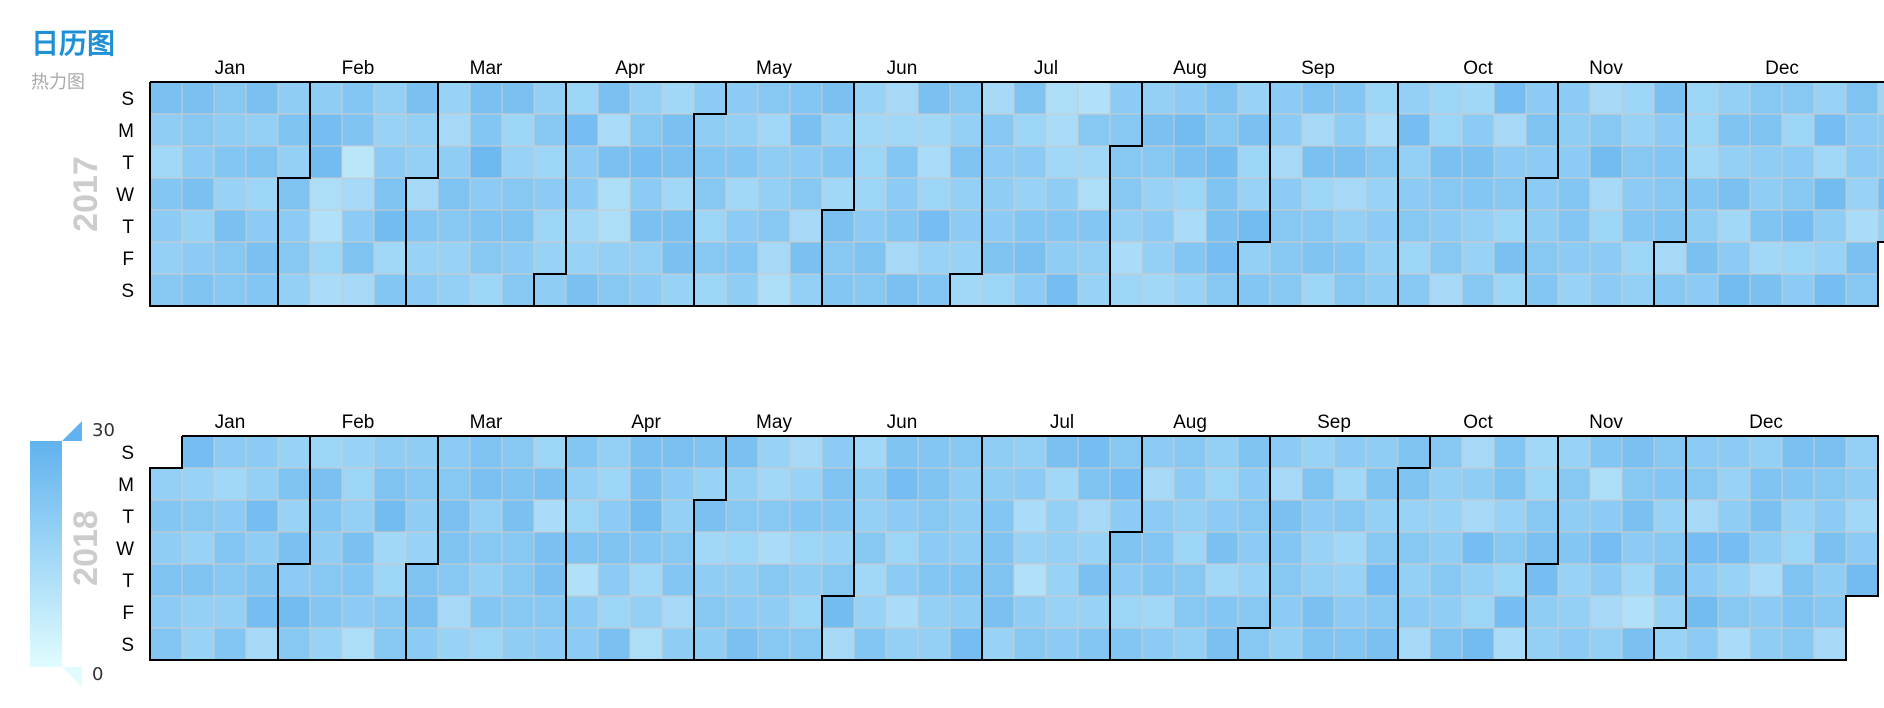  What do you see at coordinates (72, 431) in the screenshot?
I see `visual-map-max-handle` at bounding box center [72, 431].